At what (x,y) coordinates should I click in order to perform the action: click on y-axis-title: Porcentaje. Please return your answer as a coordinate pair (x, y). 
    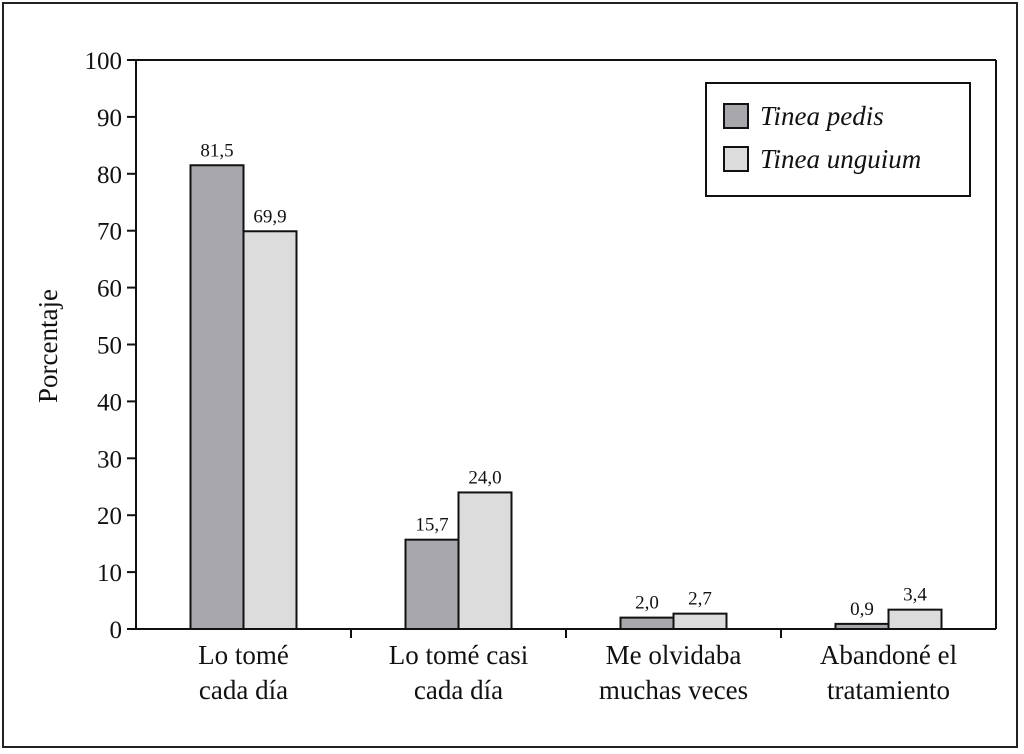
    Looking at the image, I should click on (48, 346).